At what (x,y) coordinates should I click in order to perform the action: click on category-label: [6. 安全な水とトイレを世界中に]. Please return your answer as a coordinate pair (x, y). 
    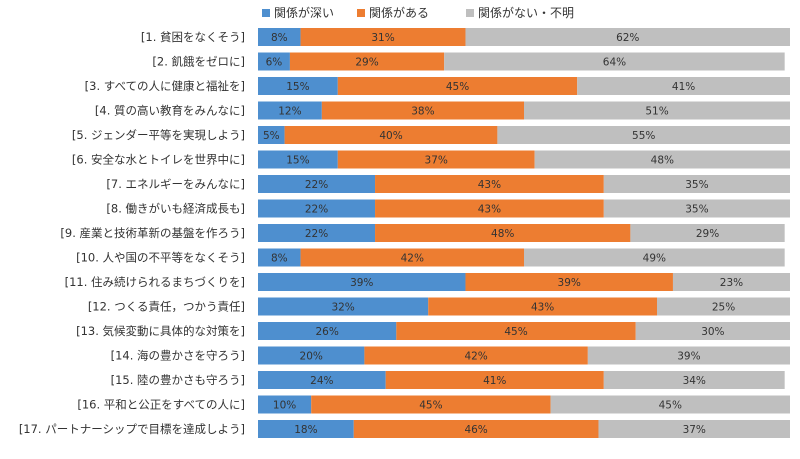
    Looking at the image, I should click on (158, 160).